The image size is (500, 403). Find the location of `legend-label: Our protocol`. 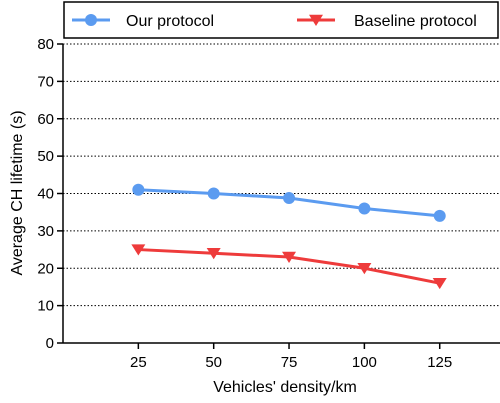

legend-label: Our protocol is located at coordinates (170, 21).